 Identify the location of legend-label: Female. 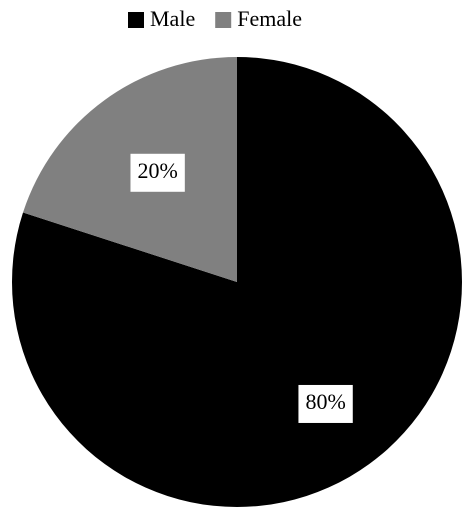
(269, 18).